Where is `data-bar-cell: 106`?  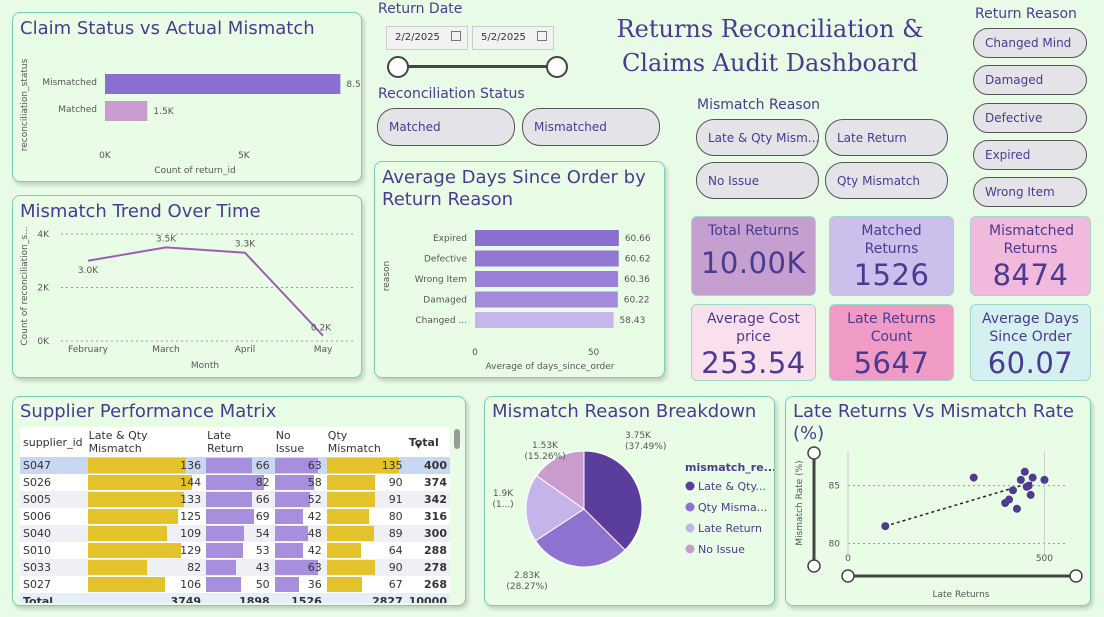 data-bar-cell: 106 is located at coordinates (145, 584).